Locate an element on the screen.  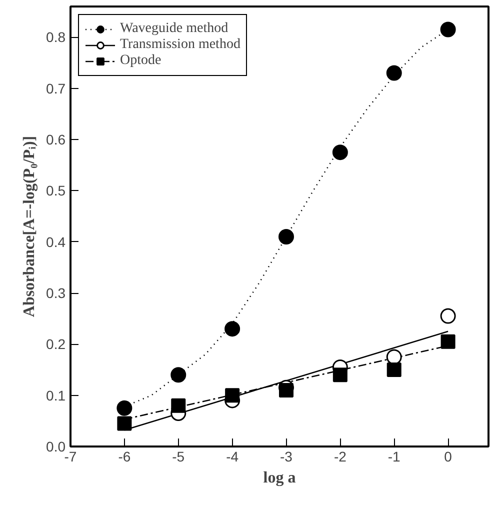
y-tick-label: 0.4 is located at coordinates (56, 242).